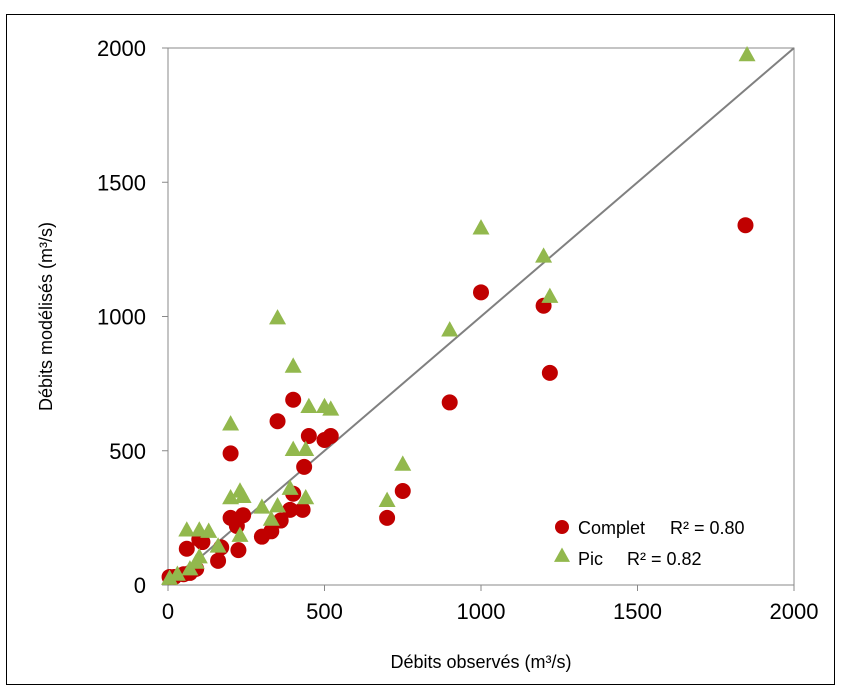 The width and height of the screenshot is (844, 689). What do you see at coordinates (611, 528) in the screenshot?
I see `legend-label-complet: Complet` at bounding box center [611, 528].